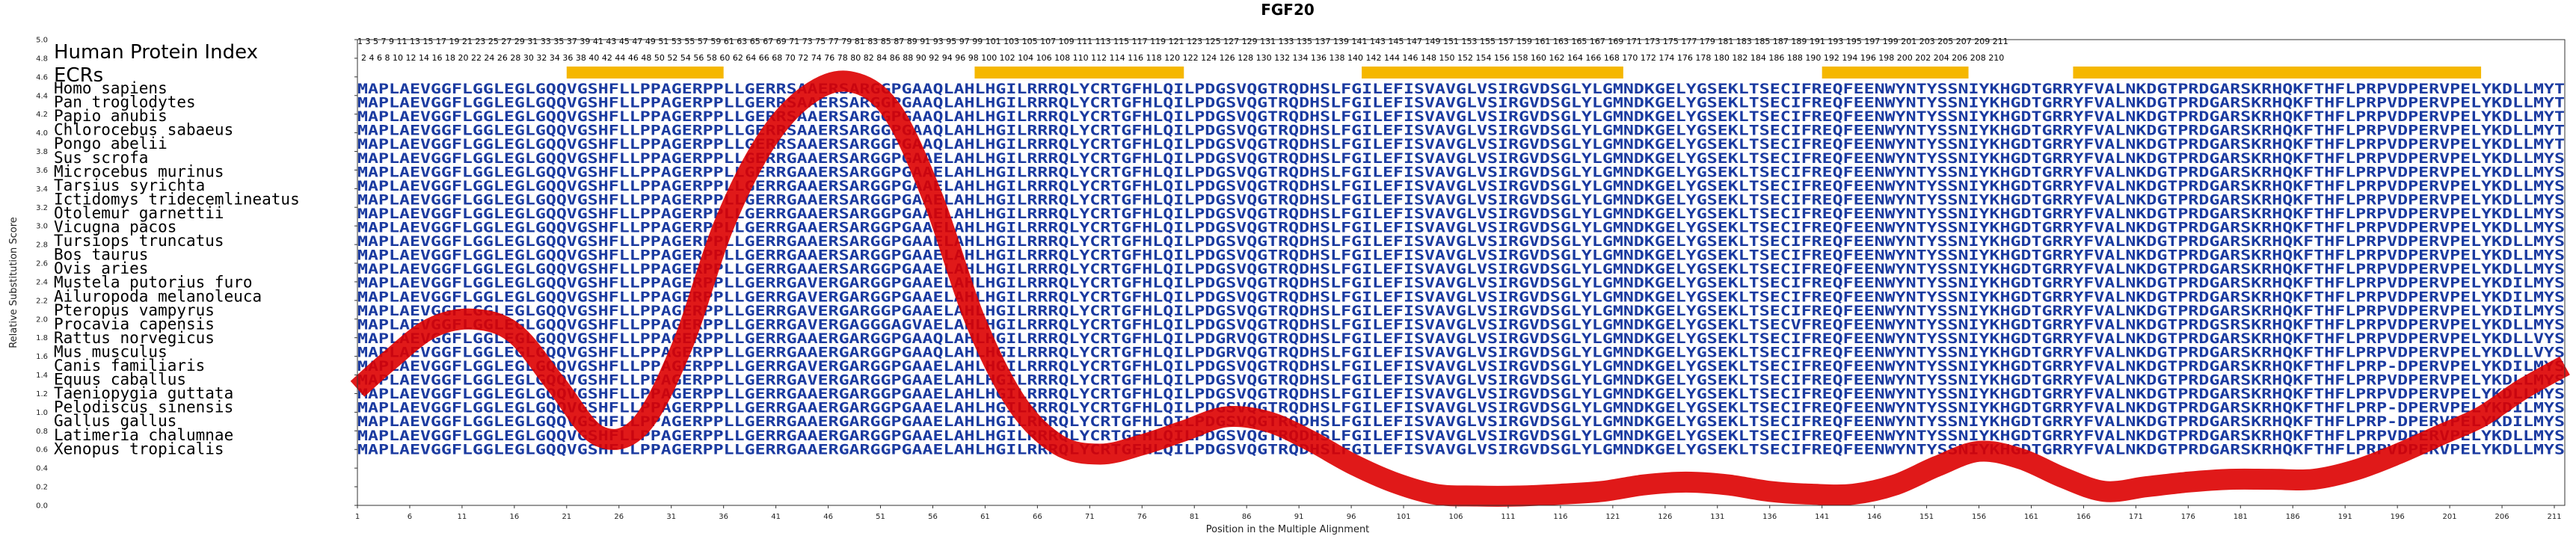 The width and height of the screenshot is (2576, 542). Describe the element at coordinates (42, 264) in the screenshot. I see `y-tick-label: 2.6` at that location.